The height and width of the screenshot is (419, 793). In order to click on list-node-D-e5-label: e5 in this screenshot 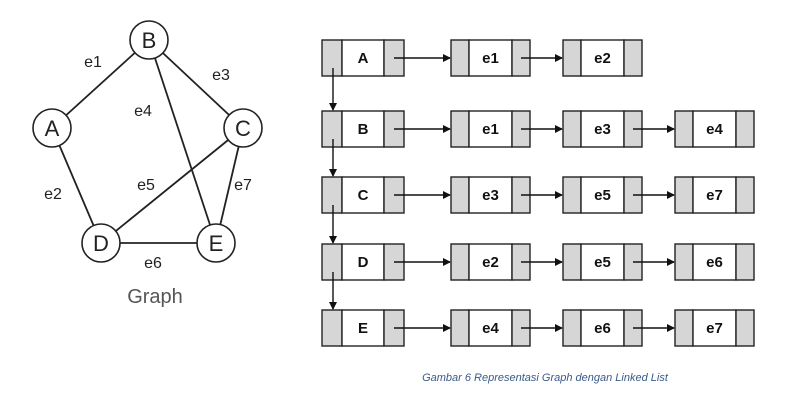, I will do `click(602, 262)`.